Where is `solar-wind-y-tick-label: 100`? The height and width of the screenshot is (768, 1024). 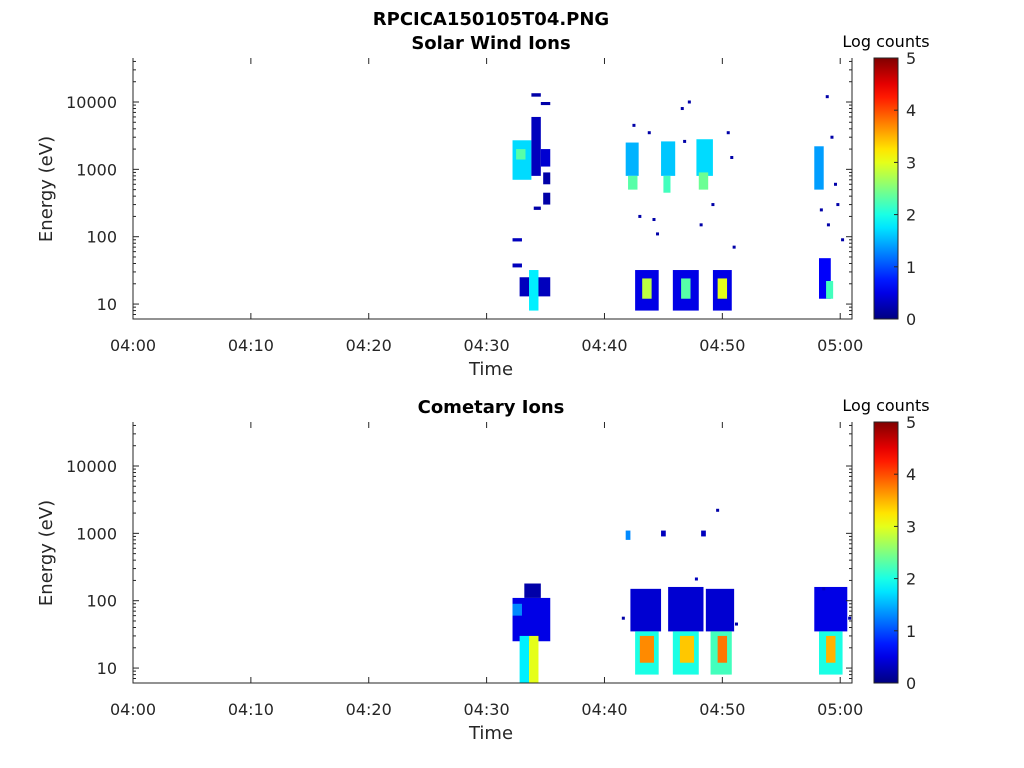
solar-wind-y-tick-label: 100 is located at coordinates (101, 237).